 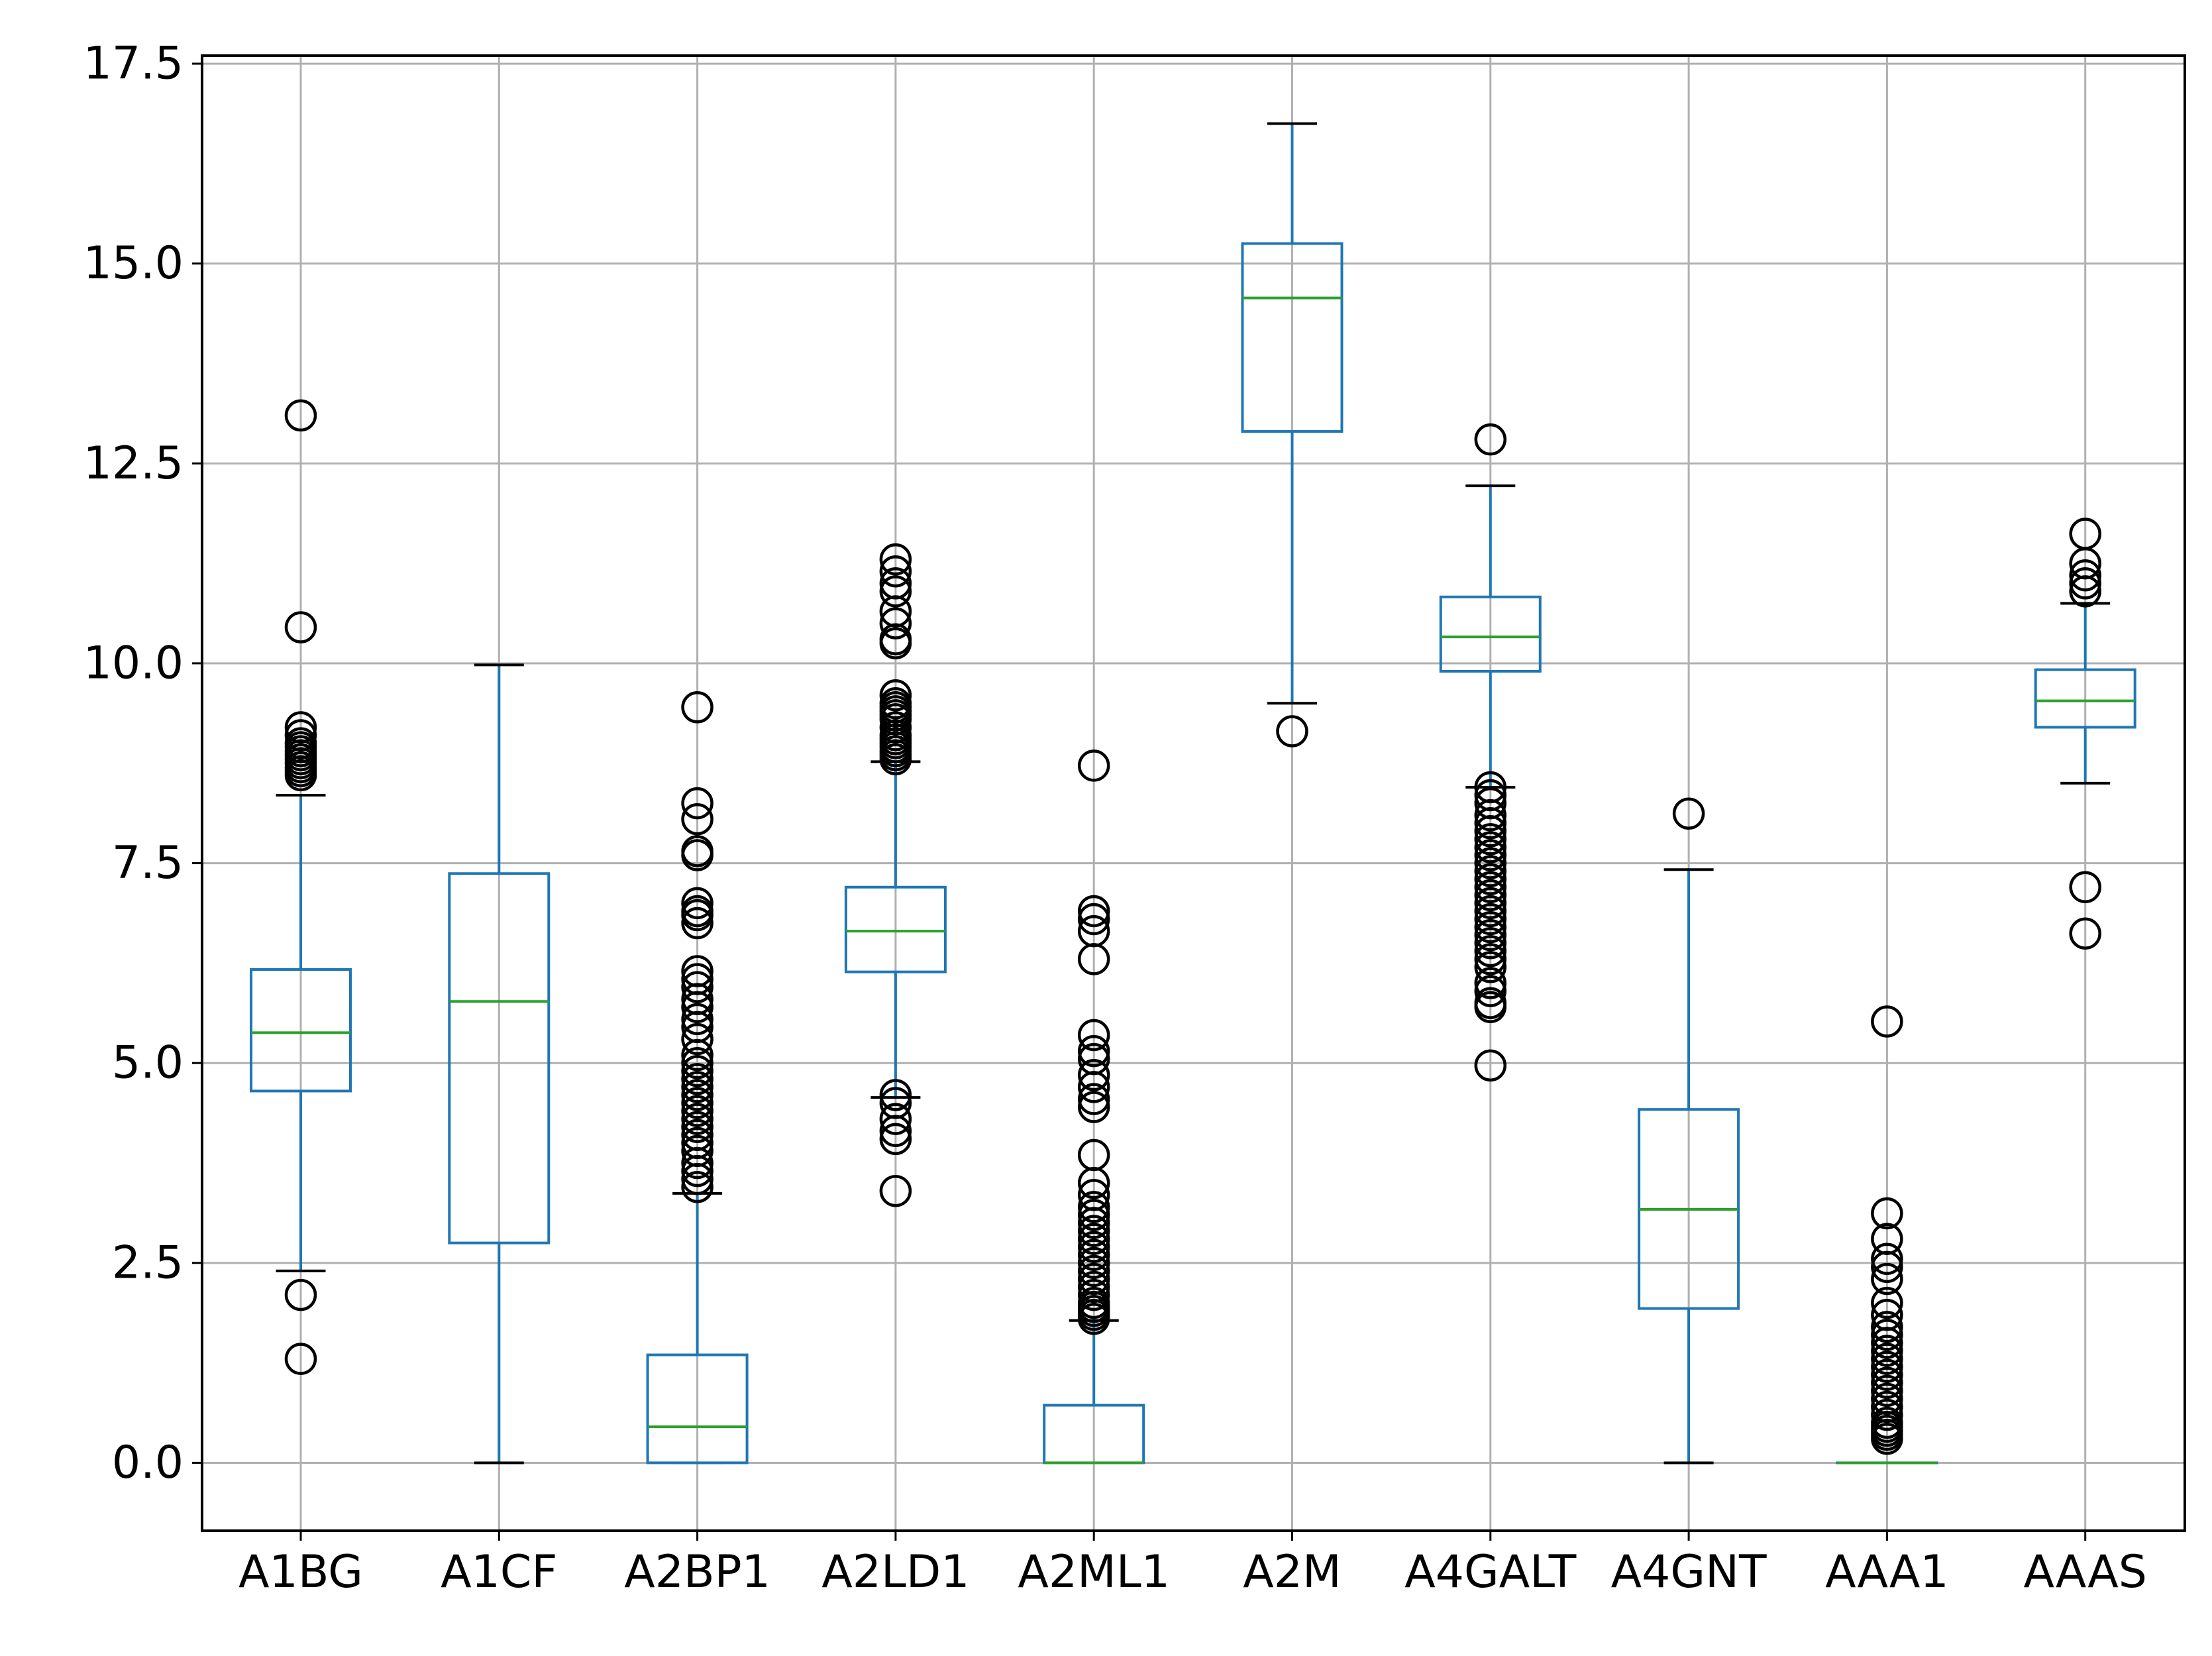 I want to click on x-tick-label: A4GNT, so click(x=1689, y=1572).